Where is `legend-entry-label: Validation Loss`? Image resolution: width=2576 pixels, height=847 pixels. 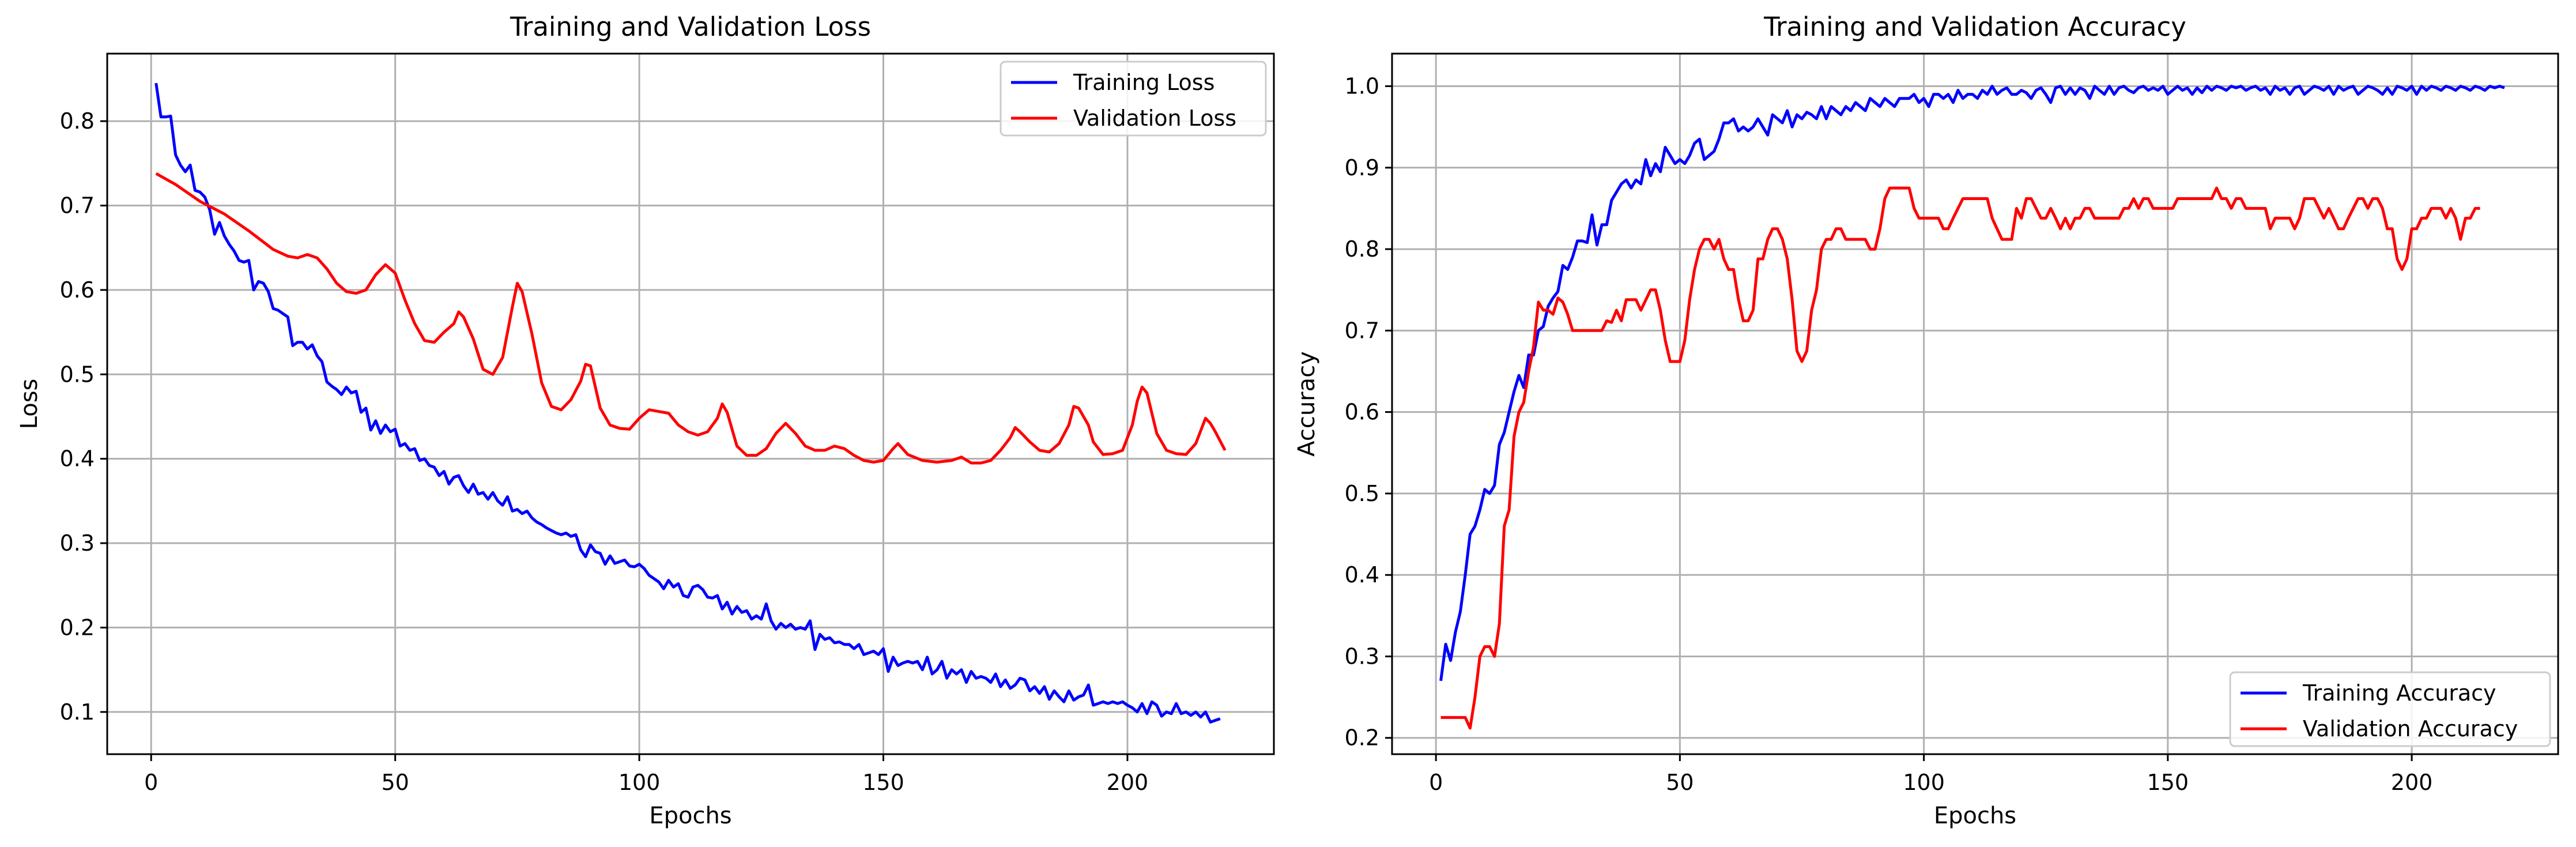 legend-entry-label: Validation Loss is located at coordinates (1154, 118).